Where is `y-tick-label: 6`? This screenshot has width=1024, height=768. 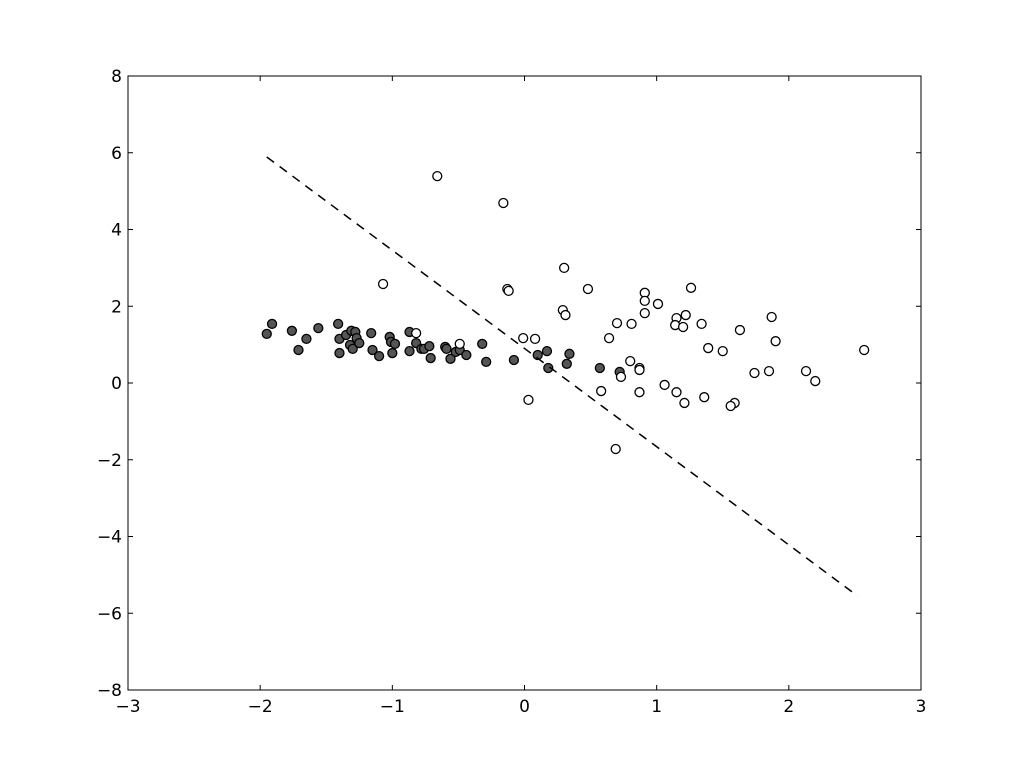
y-tick-label: 6 is located at coordinates (116, 154).